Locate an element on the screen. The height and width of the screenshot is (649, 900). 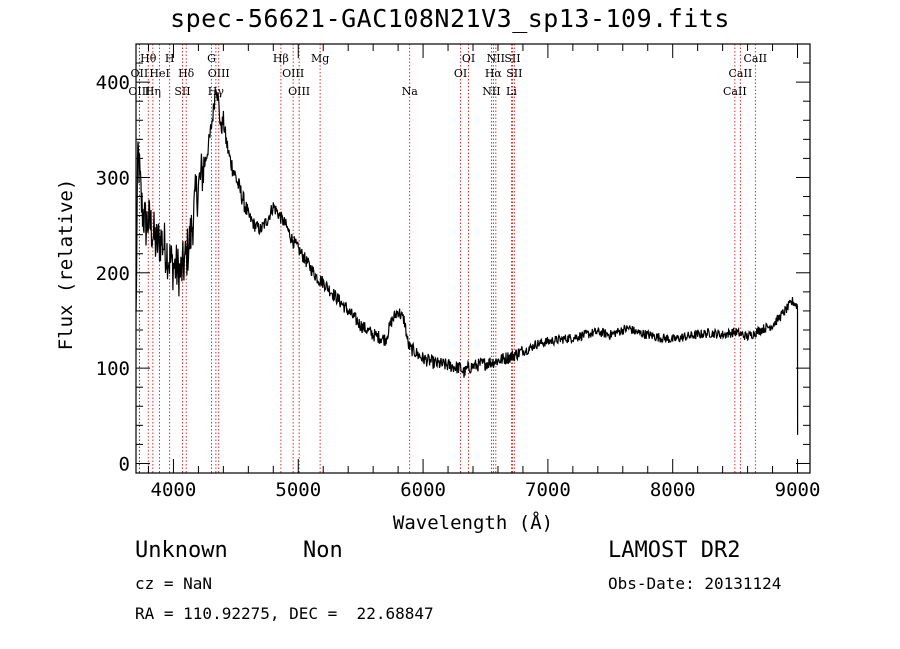
ra-dec: RA = 110.92275, DEC = 22.68847 is located at coordinates (284, 613).